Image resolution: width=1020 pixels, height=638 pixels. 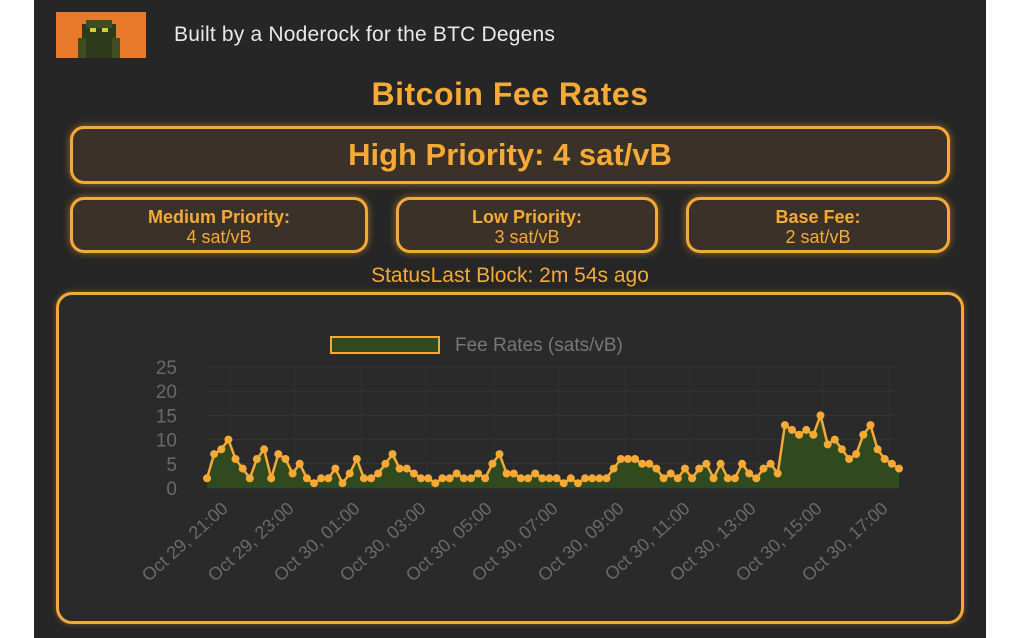 What do you see at coordinates (510, 154) in the screenshot?
I see `high-priority-text: High Priority: 4 sat/vB` at bounding box center [510, 154].